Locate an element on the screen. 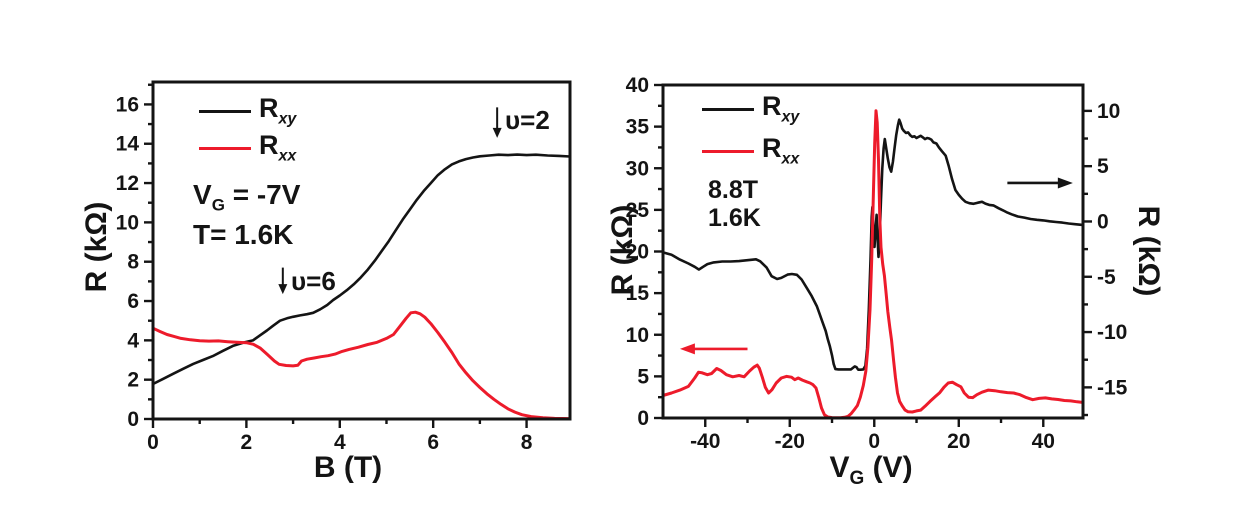 This screenshot has height=529, width=1244. right-legend-item-rxx: Rxx is located at coordinates (750, 151).